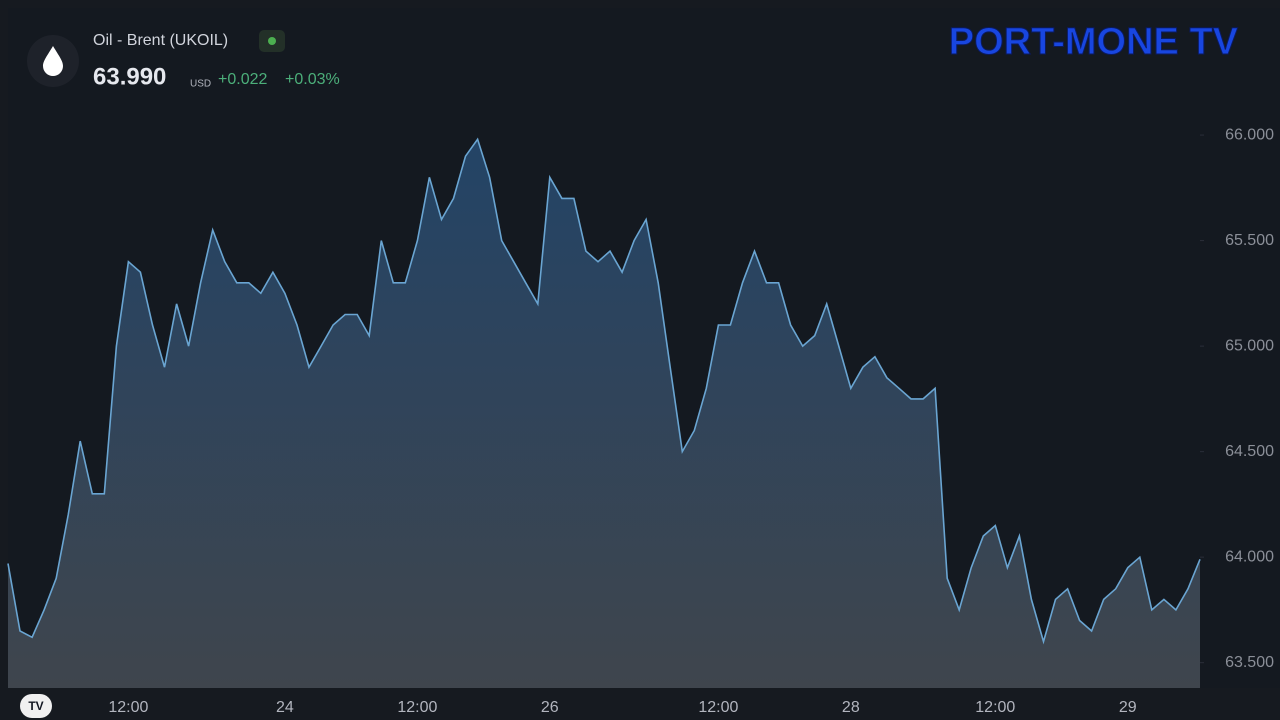 The height and width of the screenshot is (720, 1280). I want to click on y-tick-label: 64.000, so click(1249, 556).